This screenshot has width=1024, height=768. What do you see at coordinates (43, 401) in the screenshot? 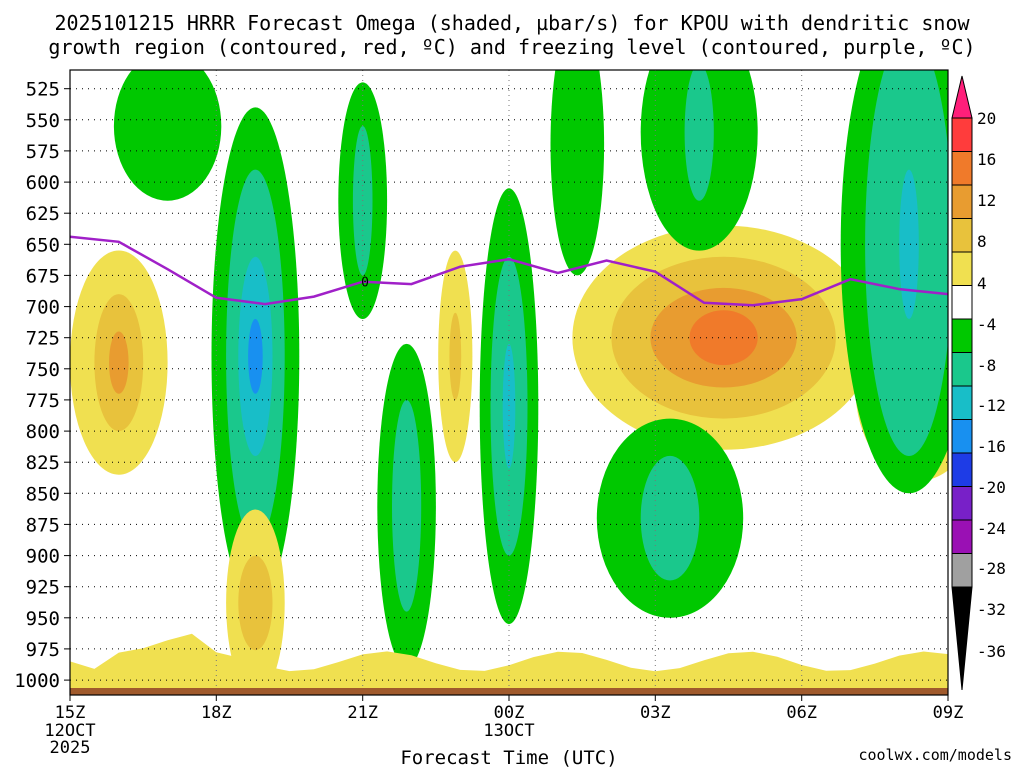
I see `y-tick-label-775: 775` at bounding box center [43, 401].